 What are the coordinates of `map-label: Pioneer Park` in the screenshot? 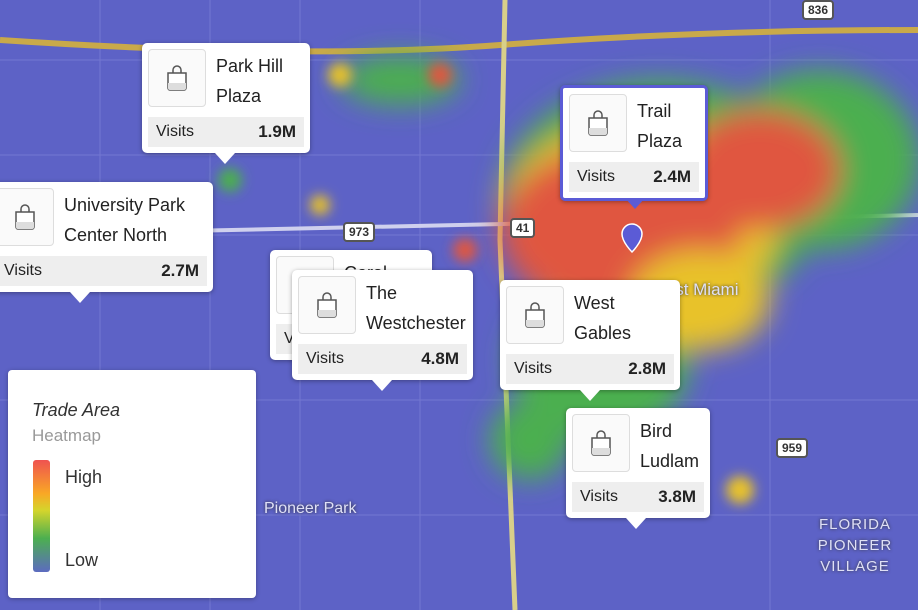 It's located at (310, 508).